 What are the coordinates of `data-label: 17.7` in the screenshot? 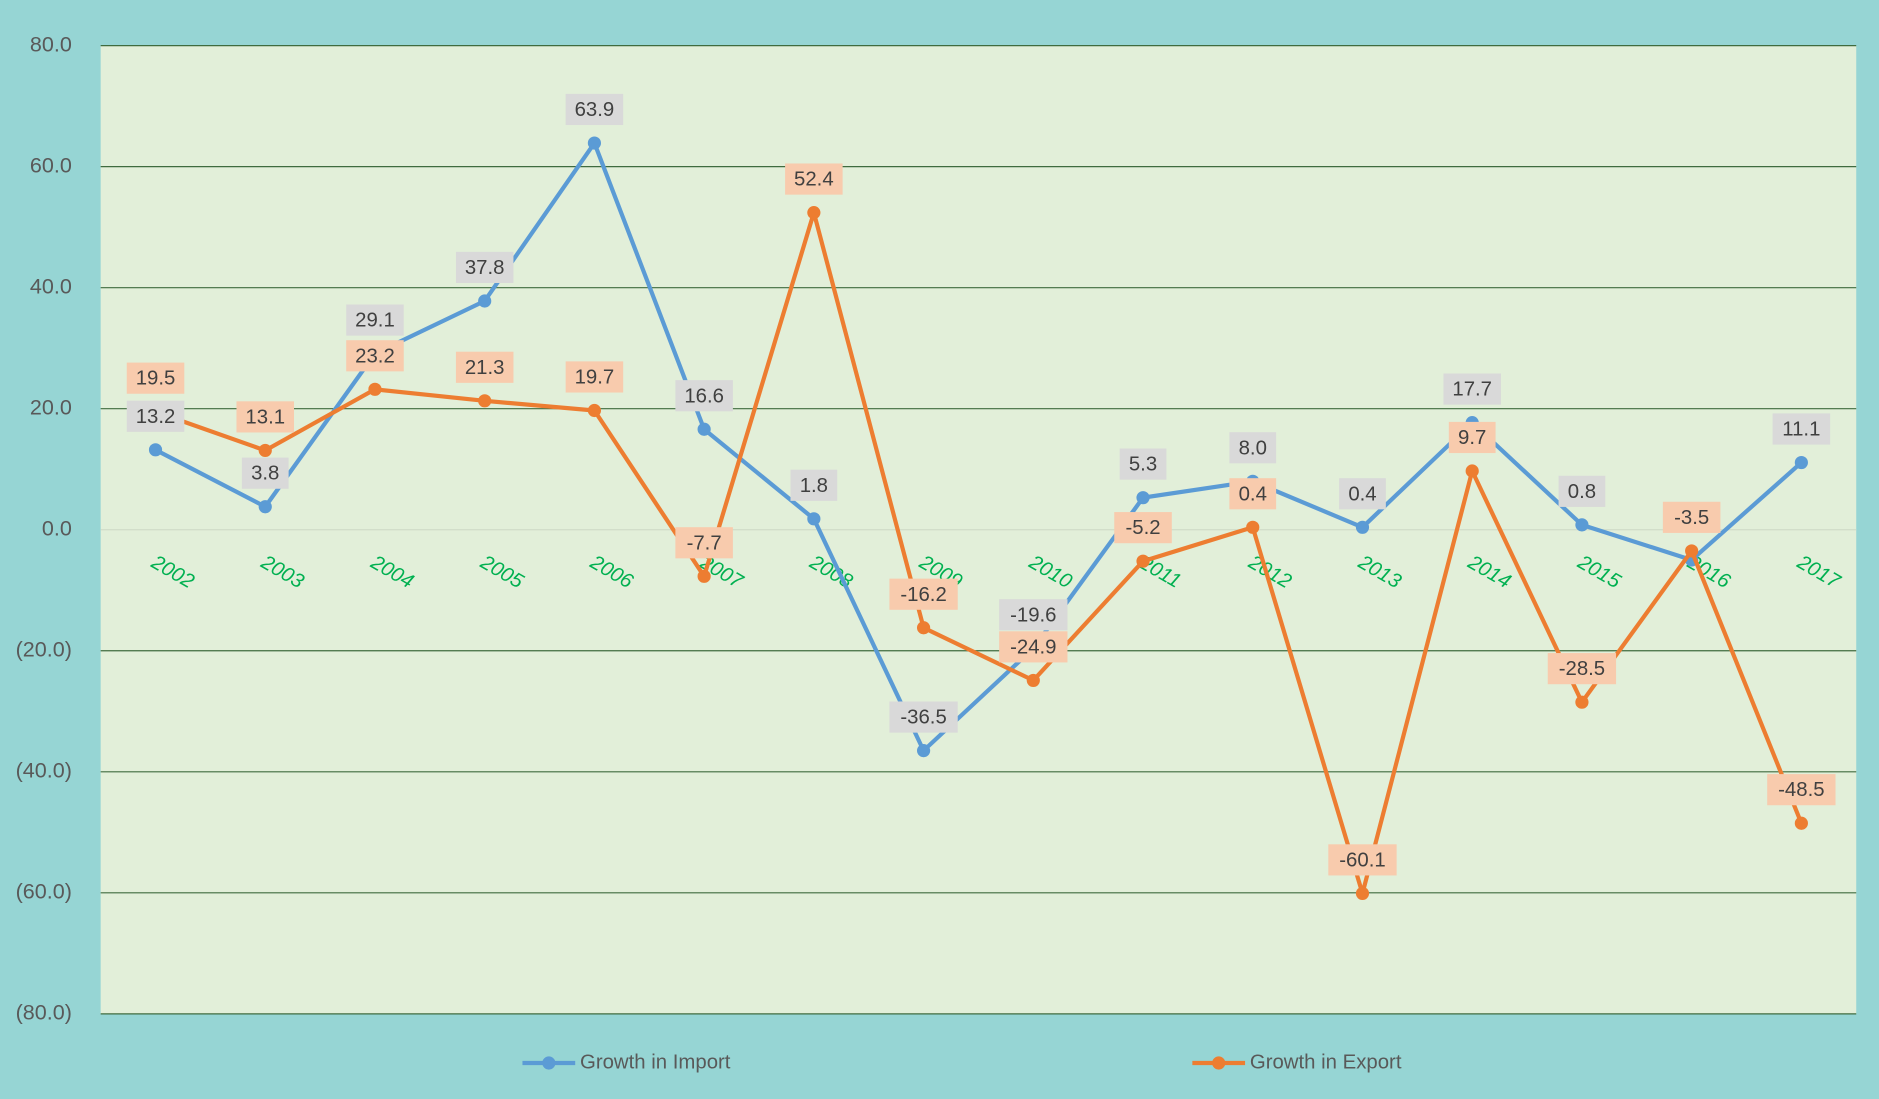 It's located at (1472, 390).